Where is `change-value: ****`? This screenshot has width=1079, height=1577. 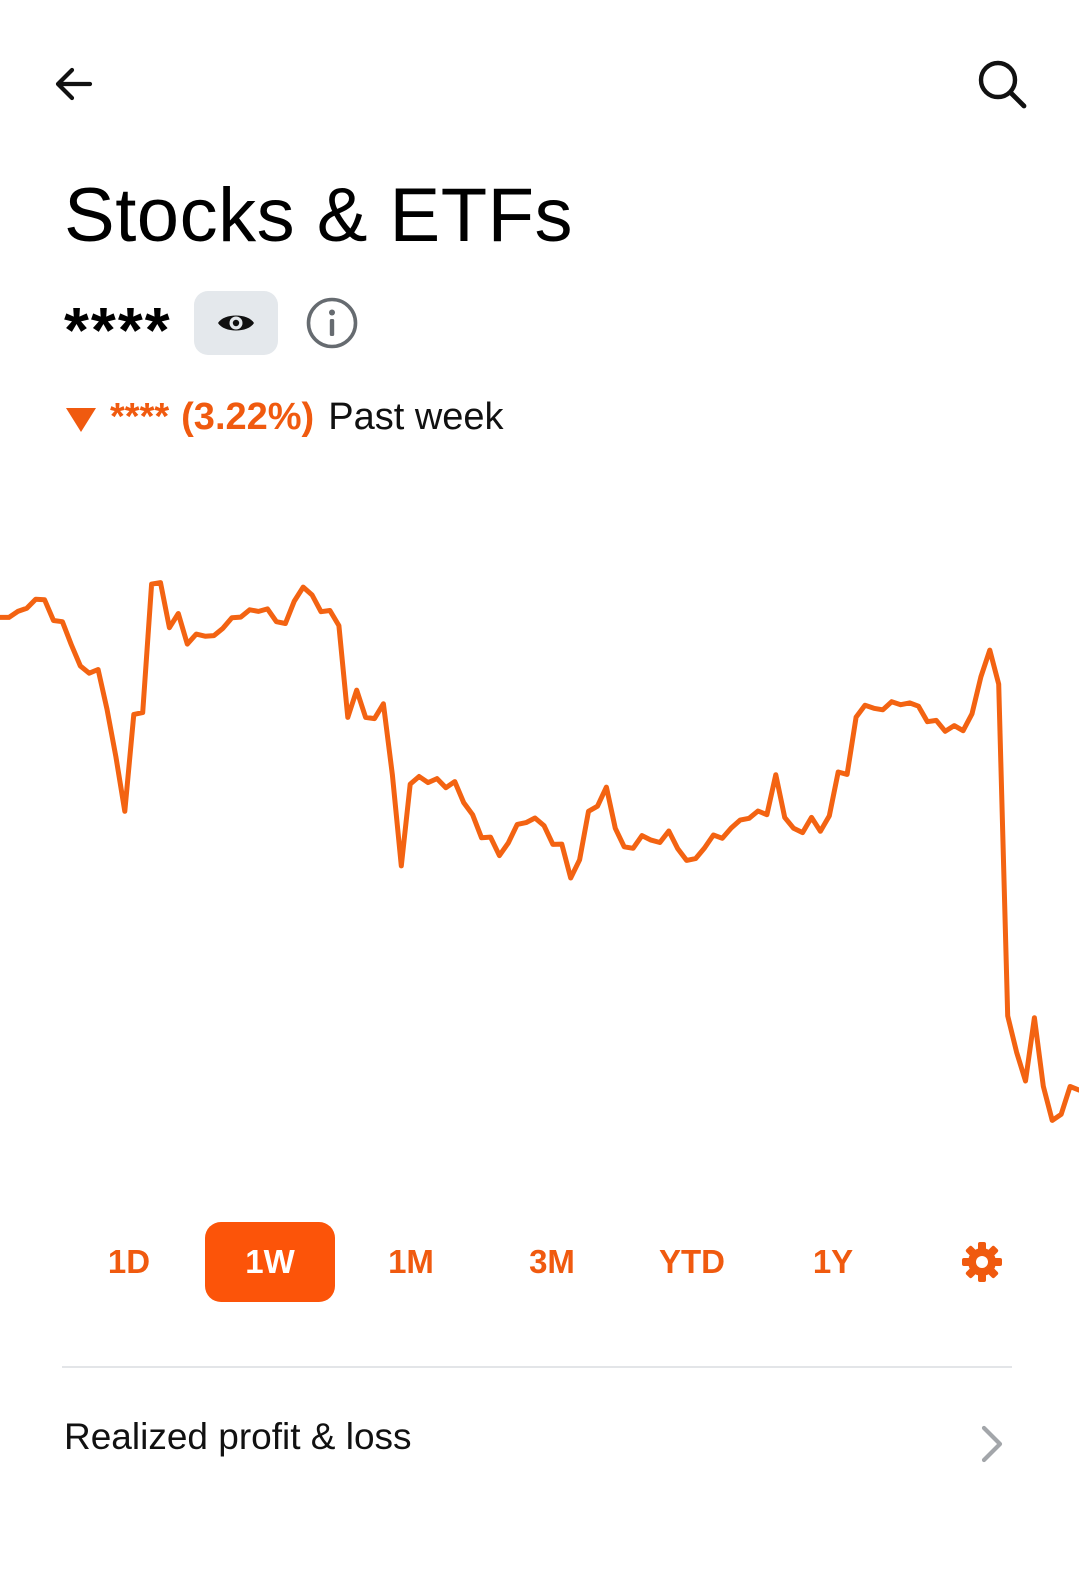 change-value: **** is located at coordinates (140, 416).